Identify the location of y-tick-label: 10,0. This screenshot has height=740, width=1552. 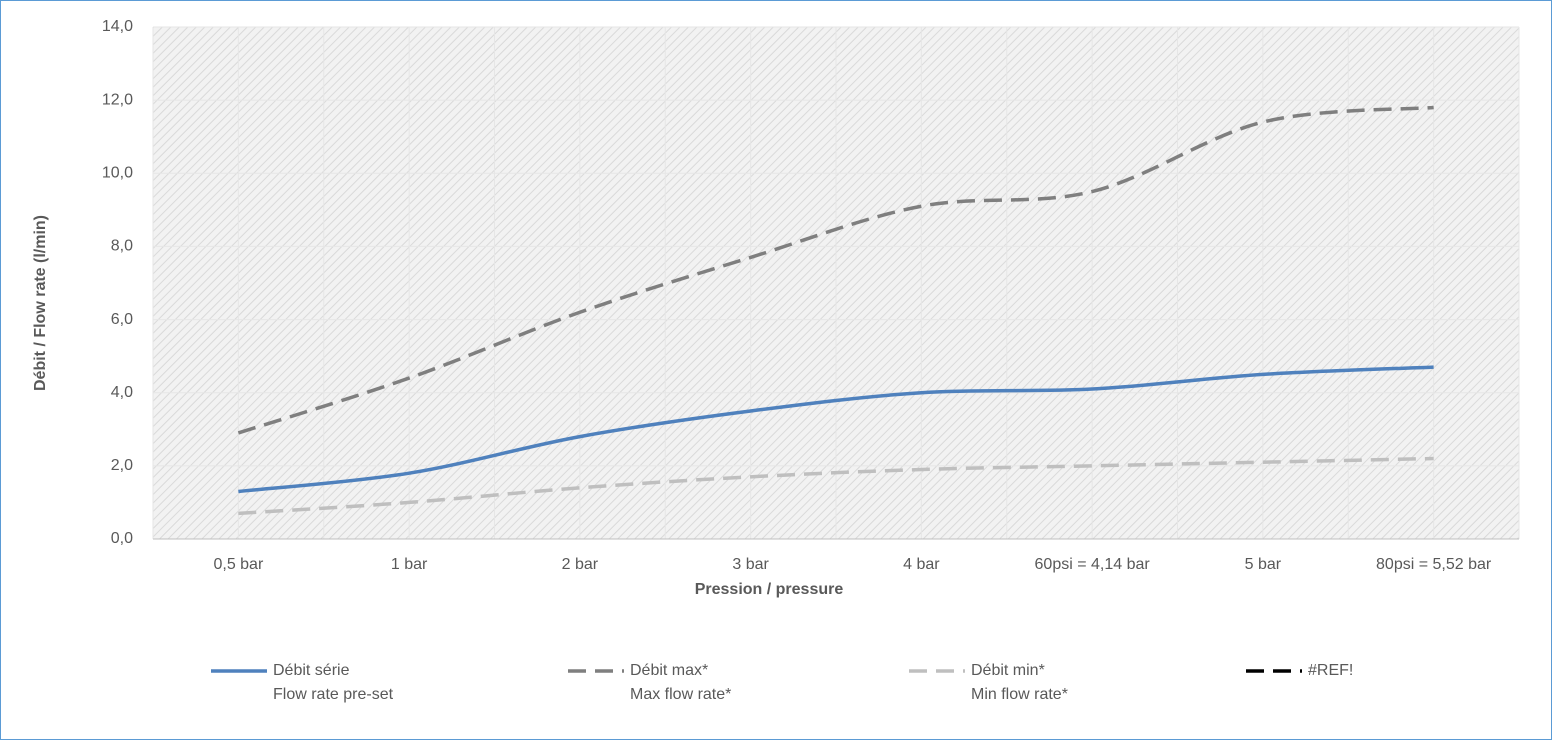
(117, 173).